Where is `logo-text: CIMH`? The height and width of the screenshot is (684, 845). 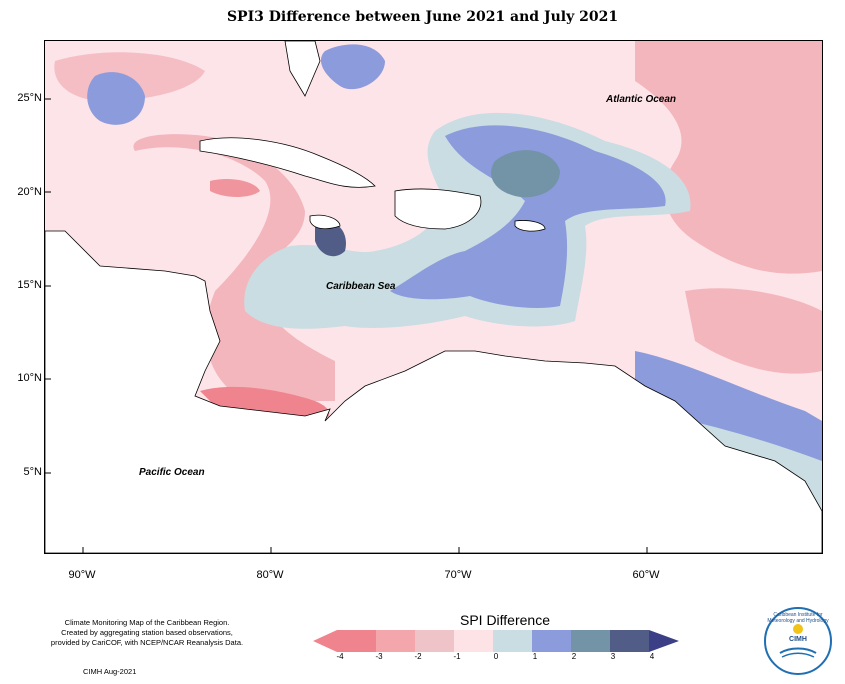
logo-text: CIMH is located at coordinates (798, 639).